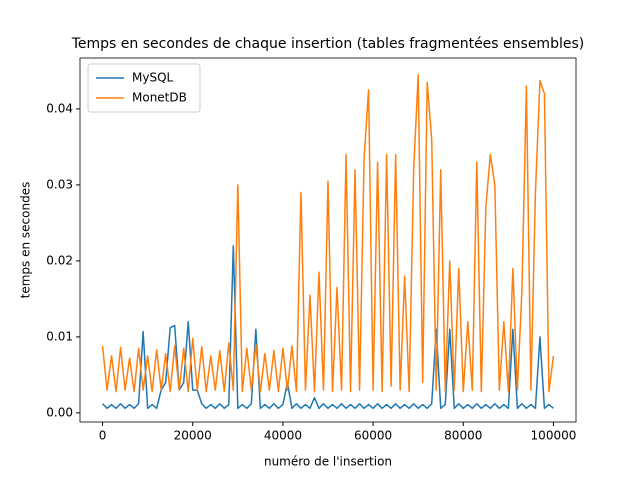 The image size is (640, 480). I want to click on x-axis-label: numéro de l'insertion, so click(328, 462).